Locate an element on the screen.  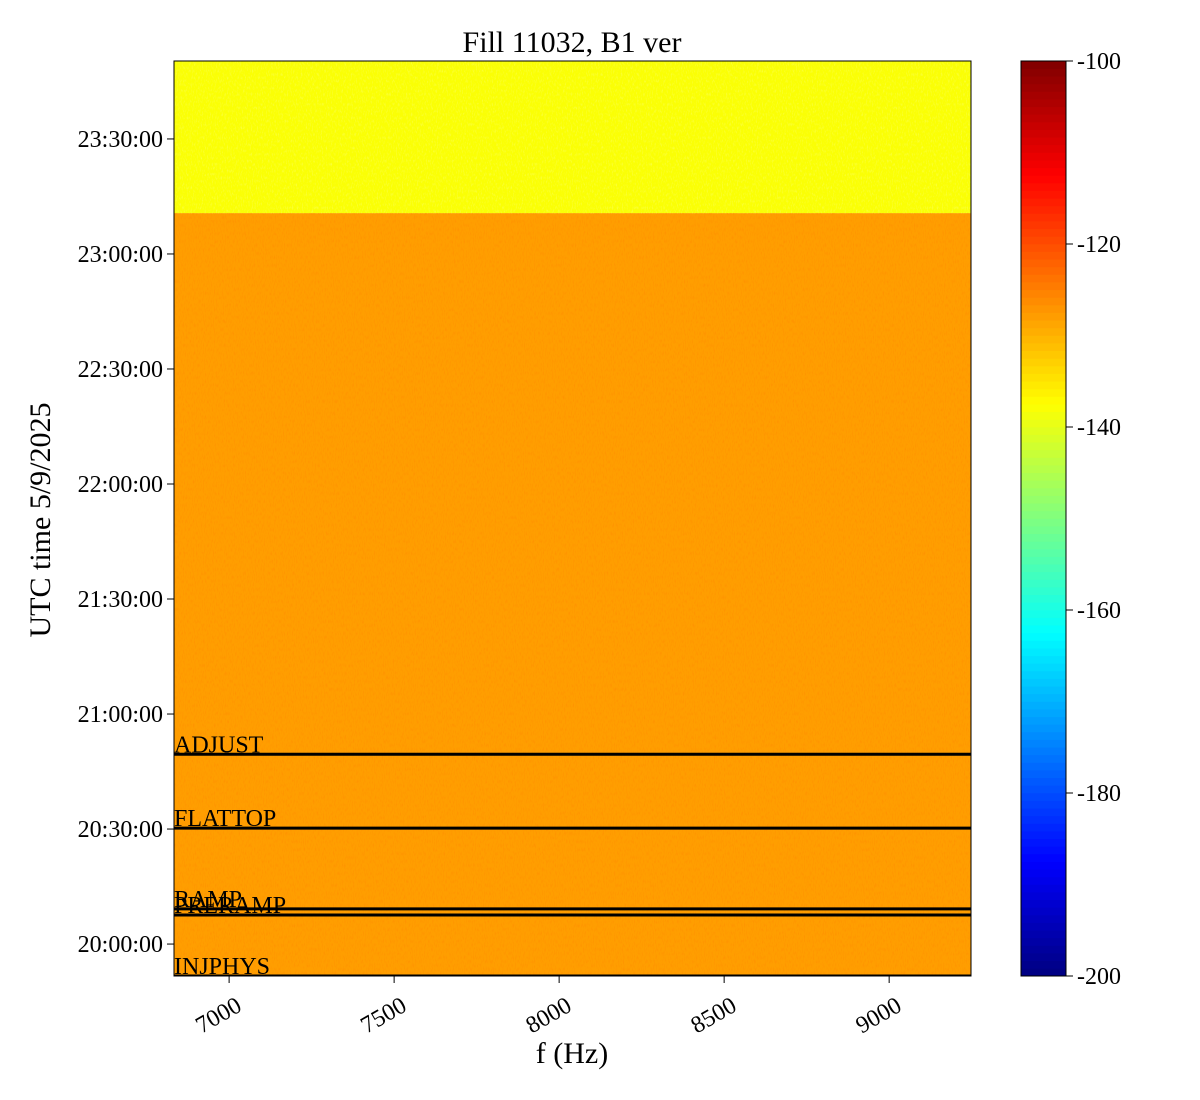
colorbar-tick-label: -200 is located at coordinates (1099, 977).